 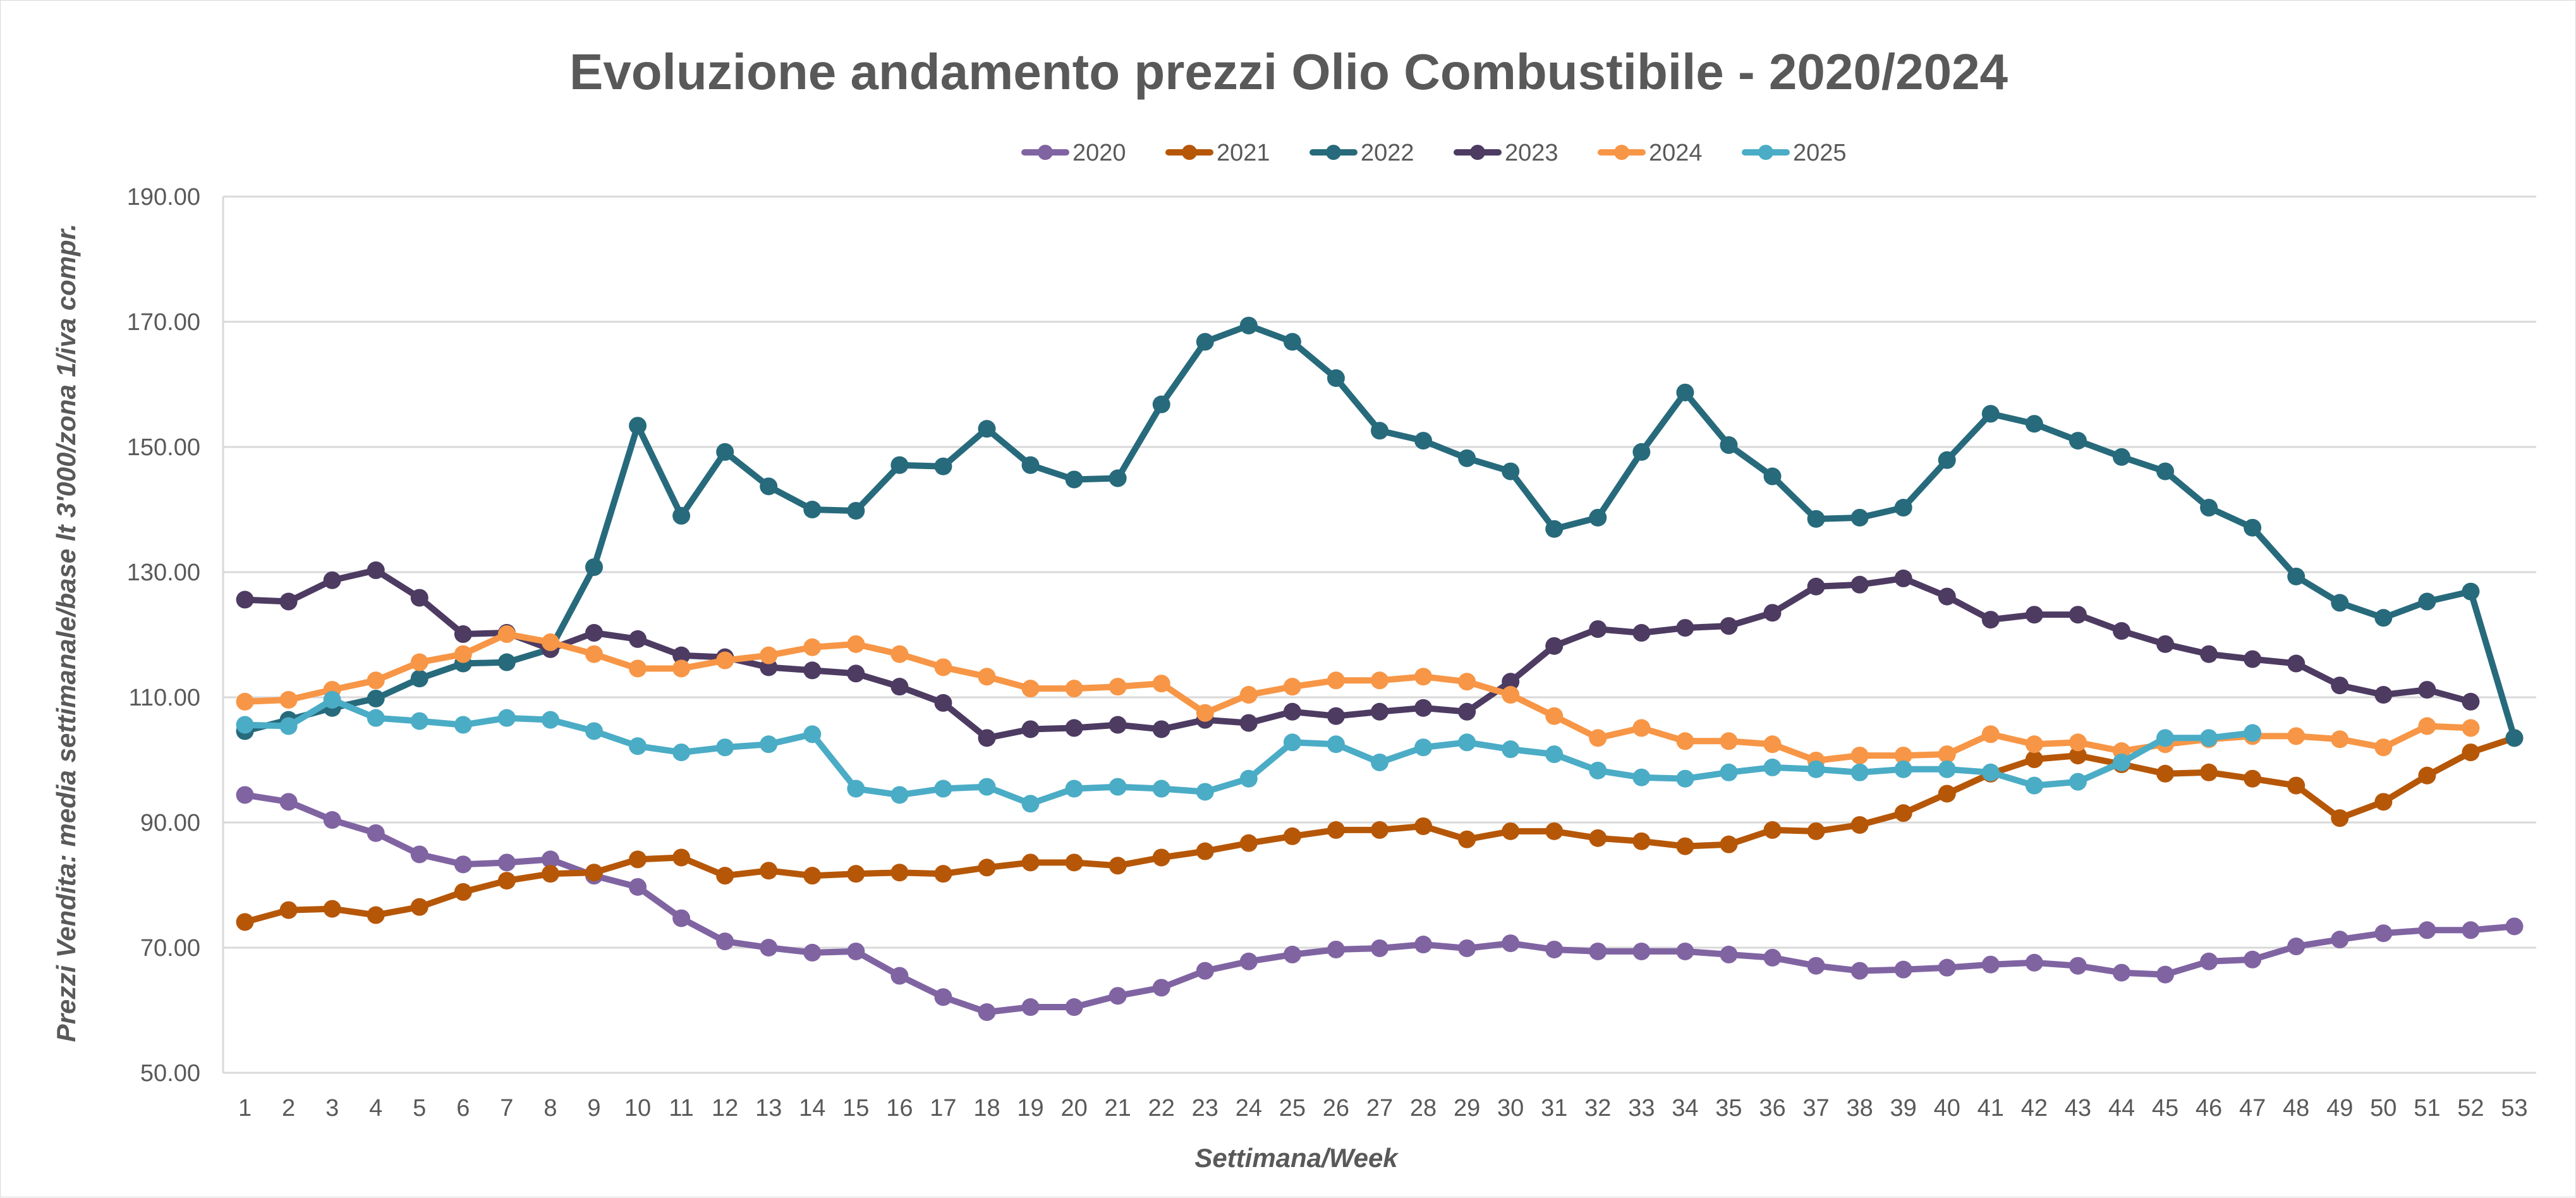 I want to click on legend-label: 2023, so click(x=1531, y=153).